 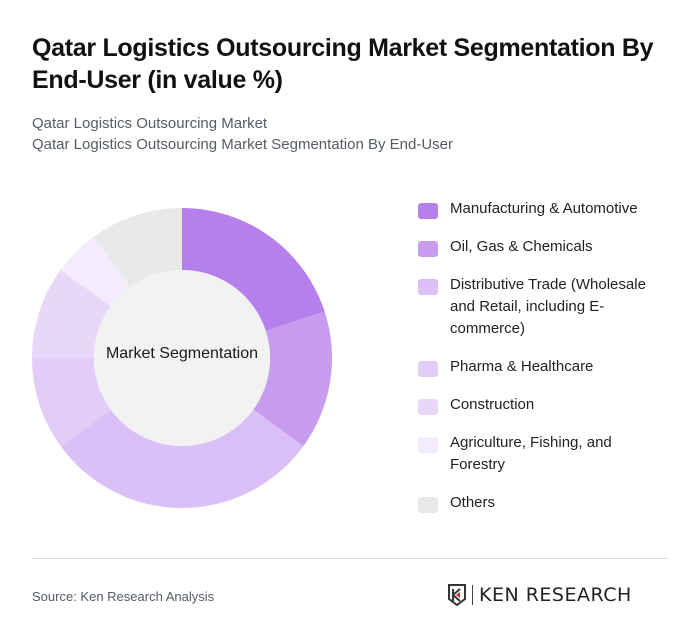 I want to click on legend-item: Pharma & Healthcare, so click(x=543, y=367).